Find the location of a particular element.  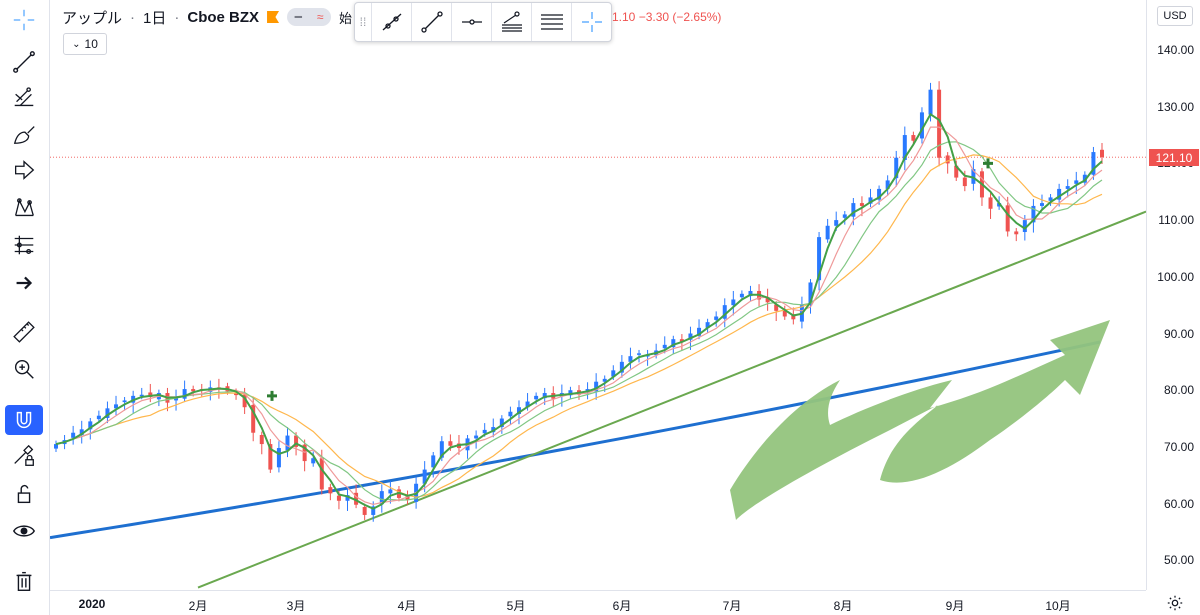

symbol-name: アップル is located at coordinates (92, 18).